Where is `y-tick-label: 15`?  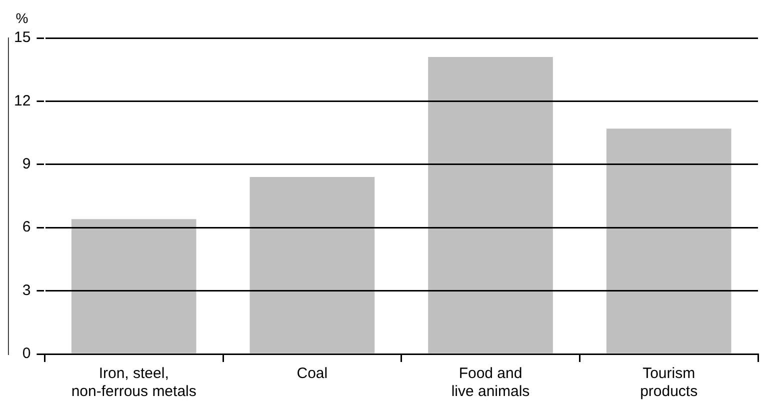 y-tick-label: 15 is located at coordinates (22, 37).